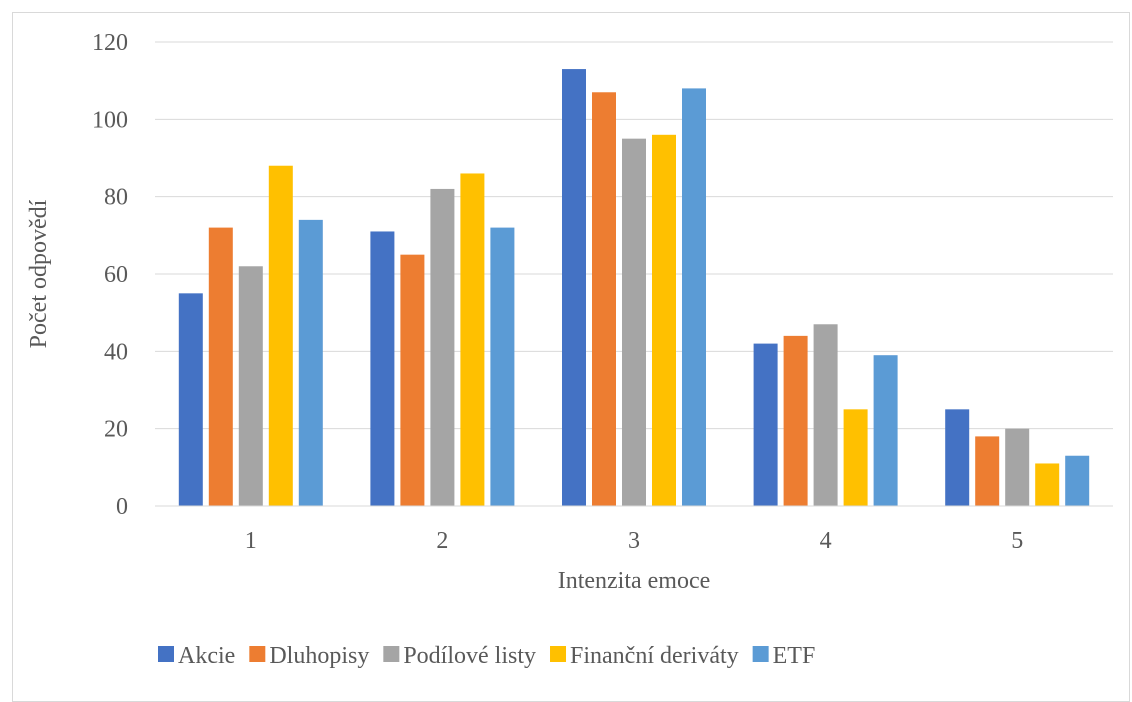  Describe the element at coordinates (116, 430) in the screenshot. I see `y-tick-label: 20` at that location.